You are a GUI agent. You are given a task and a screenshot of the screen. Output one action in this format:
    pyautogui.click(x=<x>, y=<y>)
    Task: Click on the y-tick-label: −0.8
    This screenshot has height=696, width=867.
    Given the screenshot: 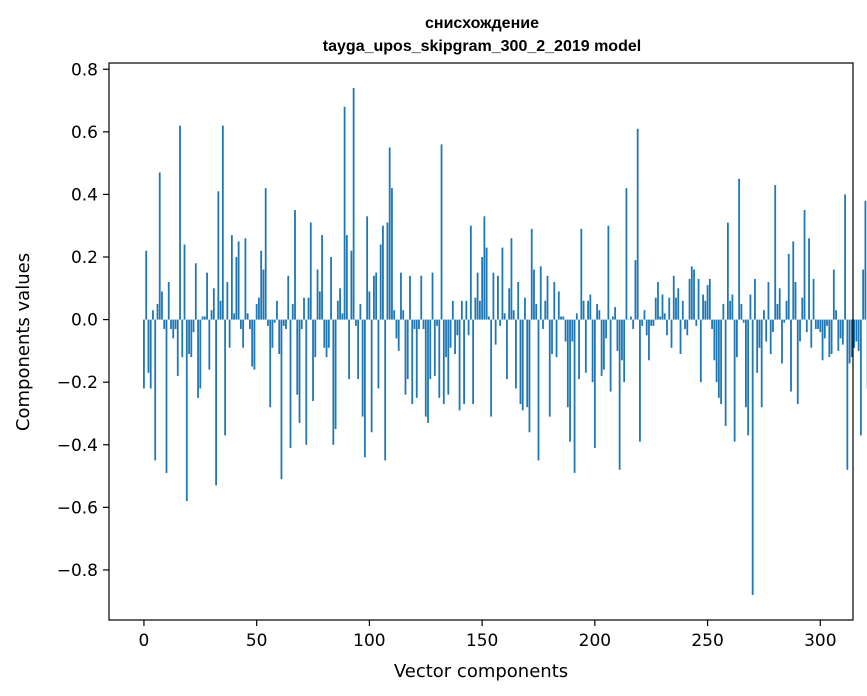 What is the action you would take?
    pyautogui.click(x=77, y=571)
    